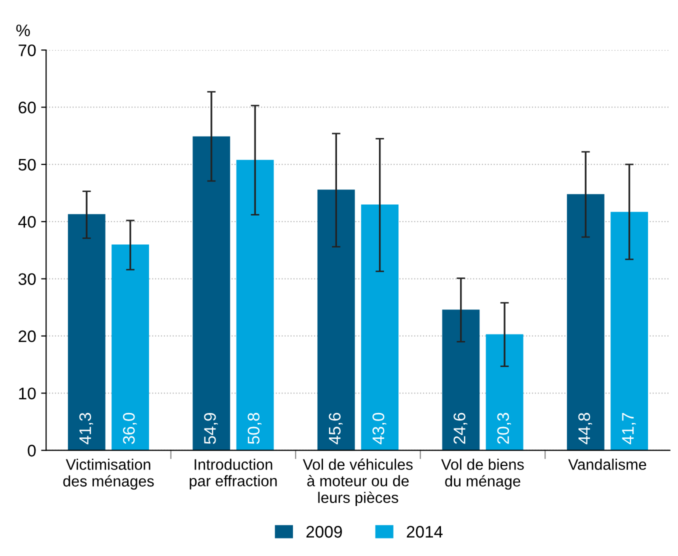 This screenshot has height=556, width=678. I want to click on x-tick-label: Vol de biens du ménage, so click(482, 474).